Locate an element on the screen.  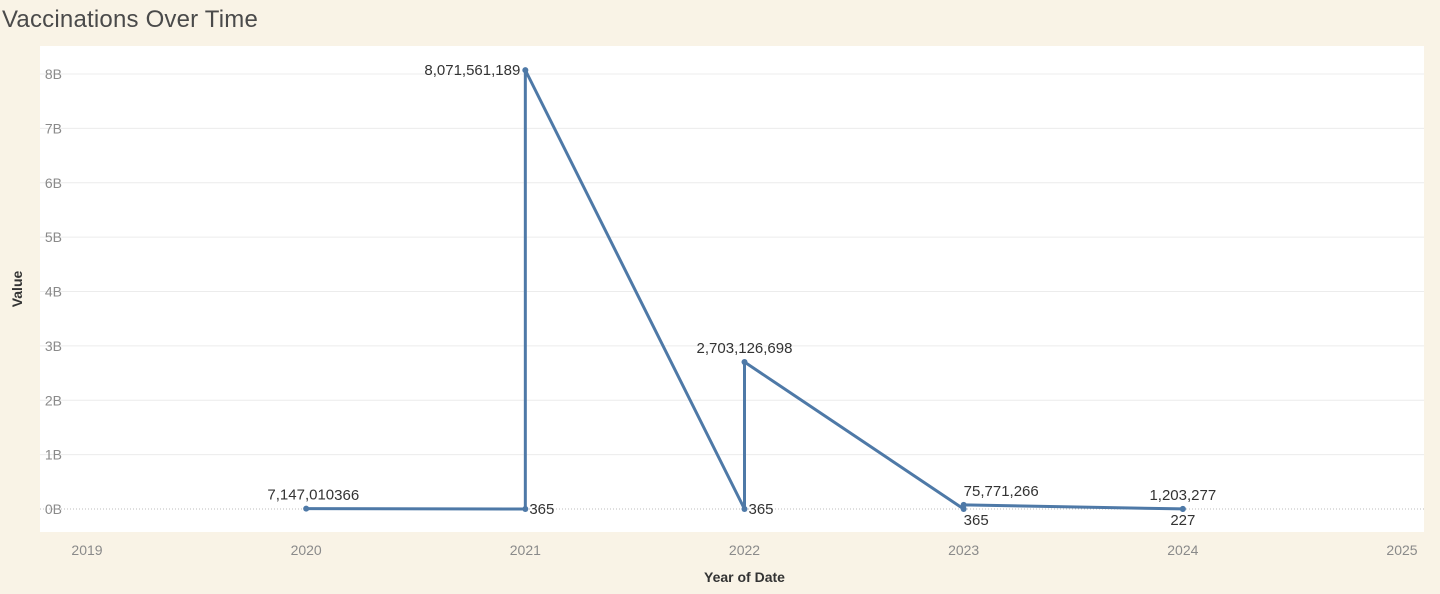
y-tick-label: 5B is located at coordinates (53, 237).